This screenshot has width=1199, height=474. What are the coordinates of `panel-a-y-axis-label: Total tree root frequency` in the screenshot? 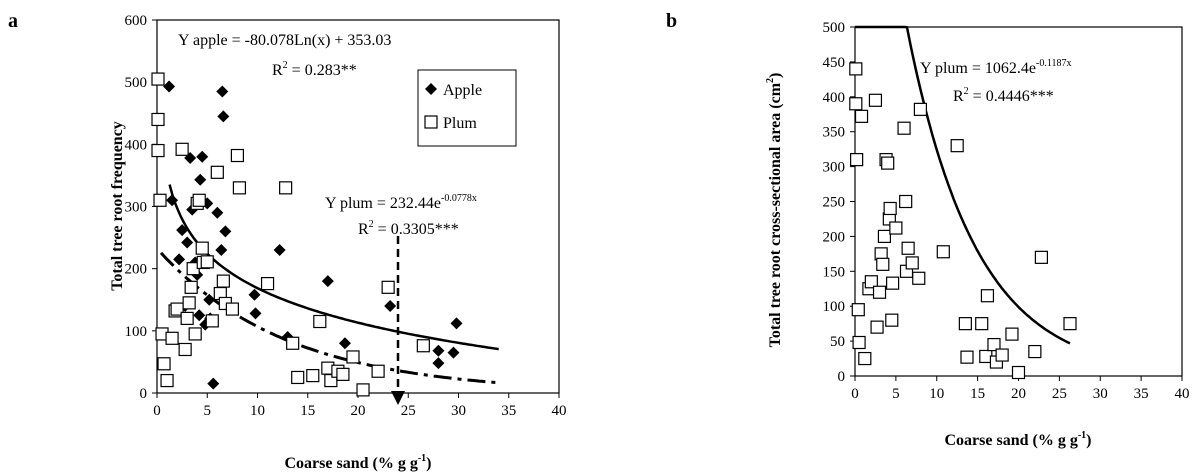 It's located at (117, 206).